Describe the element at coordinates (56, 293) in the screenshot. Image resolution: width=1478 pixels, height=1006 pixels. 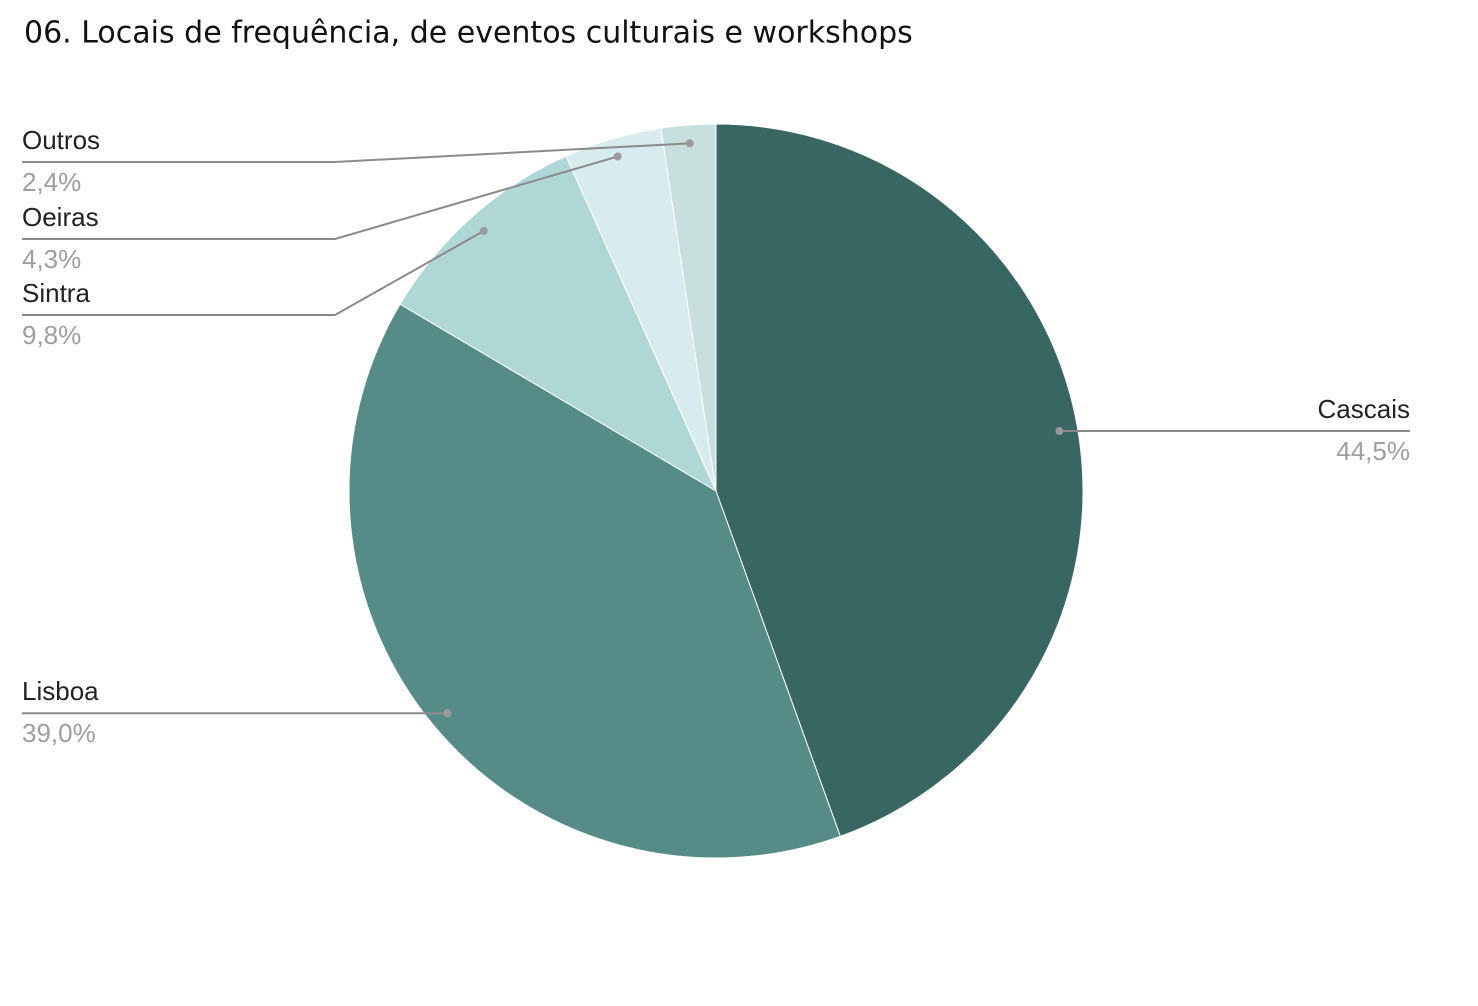
I see `slice-label: Sintra` at that location.